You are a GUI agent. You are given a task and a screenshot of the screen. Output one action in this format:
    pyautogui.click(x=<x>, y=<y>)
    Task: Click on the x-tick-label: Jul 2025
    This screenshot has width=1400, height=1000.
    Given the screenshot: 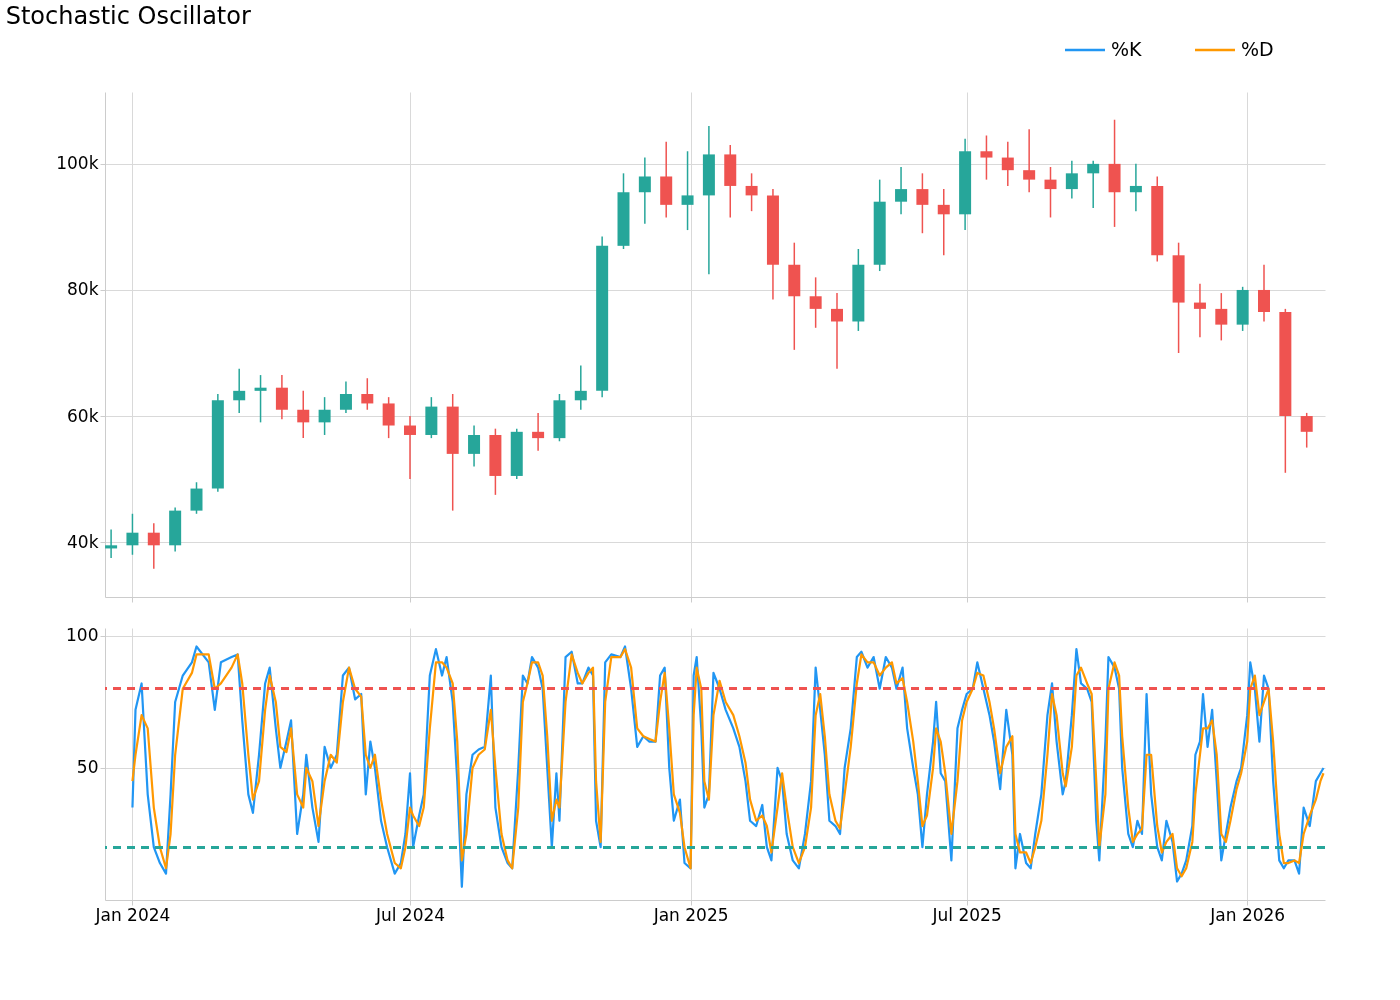 What is the action you would take?
    pyautogui.click(x=966, y=914)
    